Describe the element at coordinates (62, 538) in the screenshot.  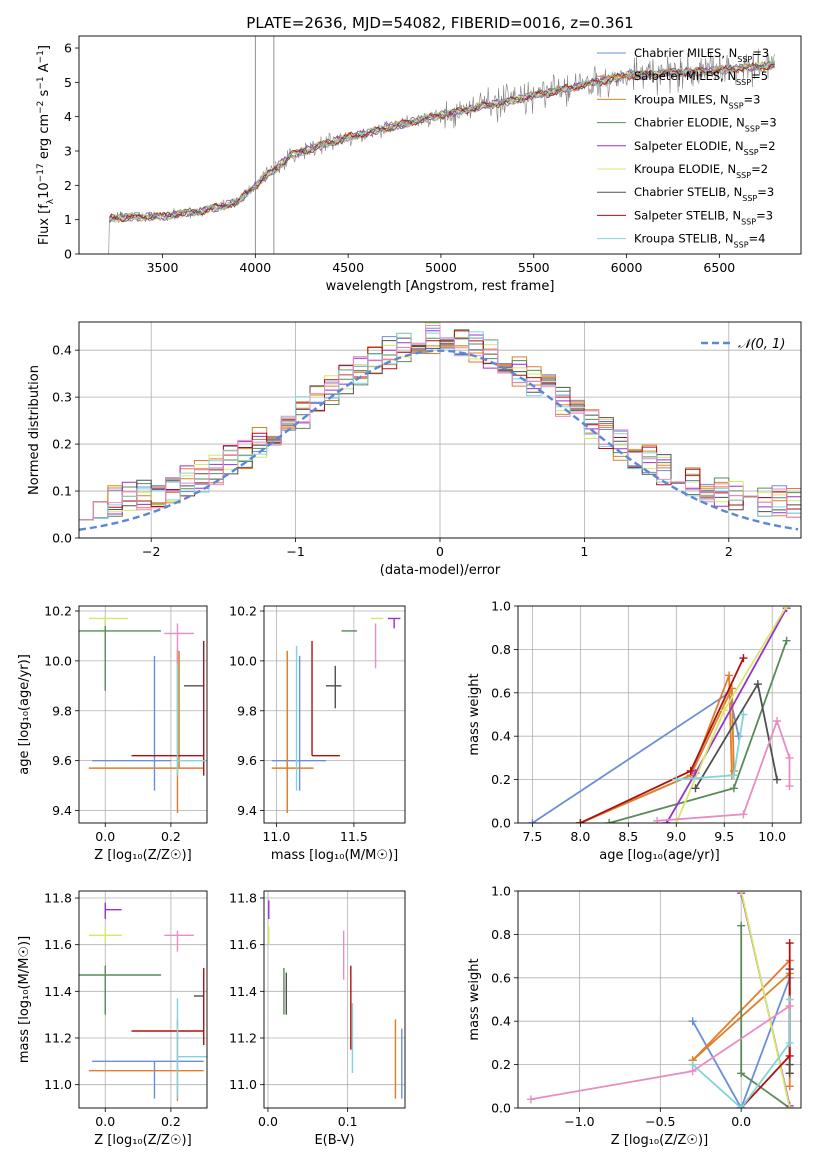
I see `tick-label-y: 0.0` at that location.